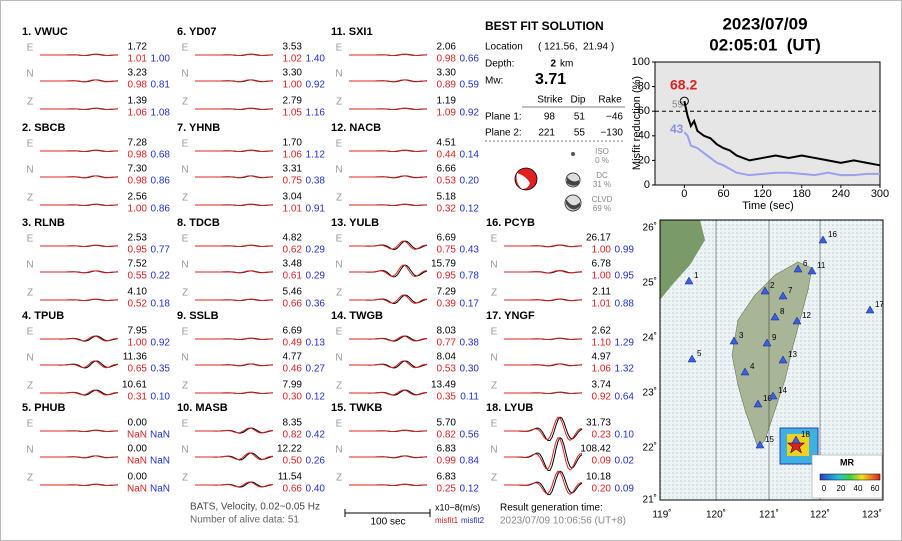  I want to click on amplitude: 7.52, so click(138, 264).